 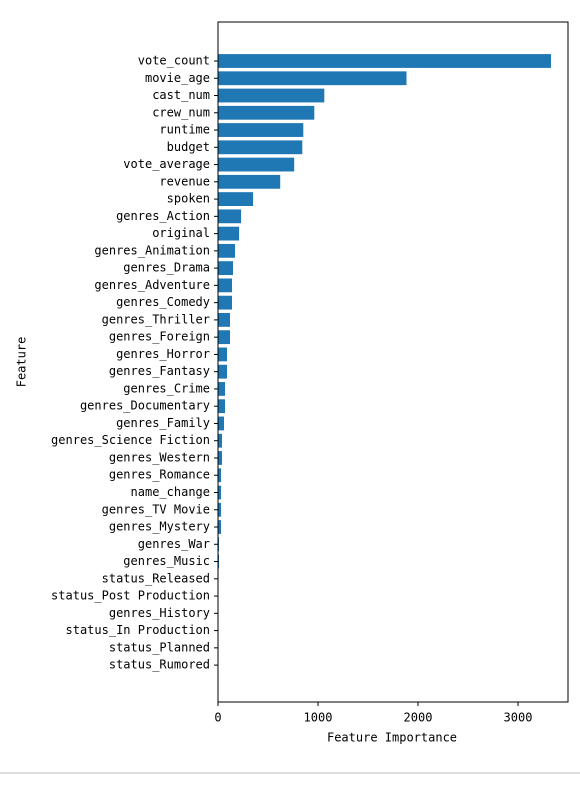 I want to click on y-tick-label: status_In Production, so click(x=138, y=630).